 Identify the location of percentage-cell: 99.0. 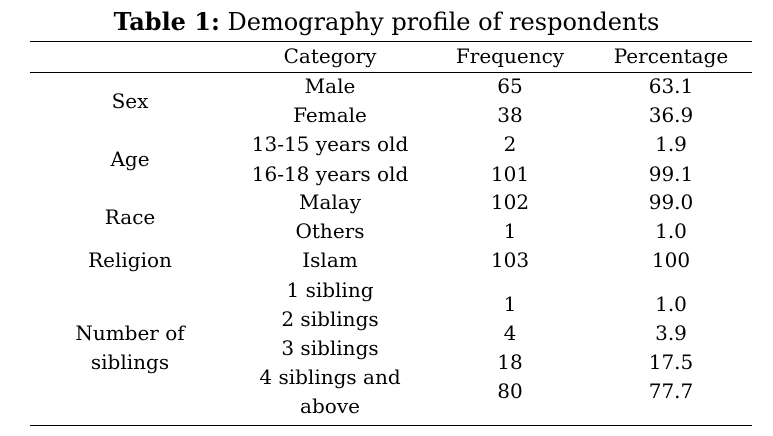
(671, 202).